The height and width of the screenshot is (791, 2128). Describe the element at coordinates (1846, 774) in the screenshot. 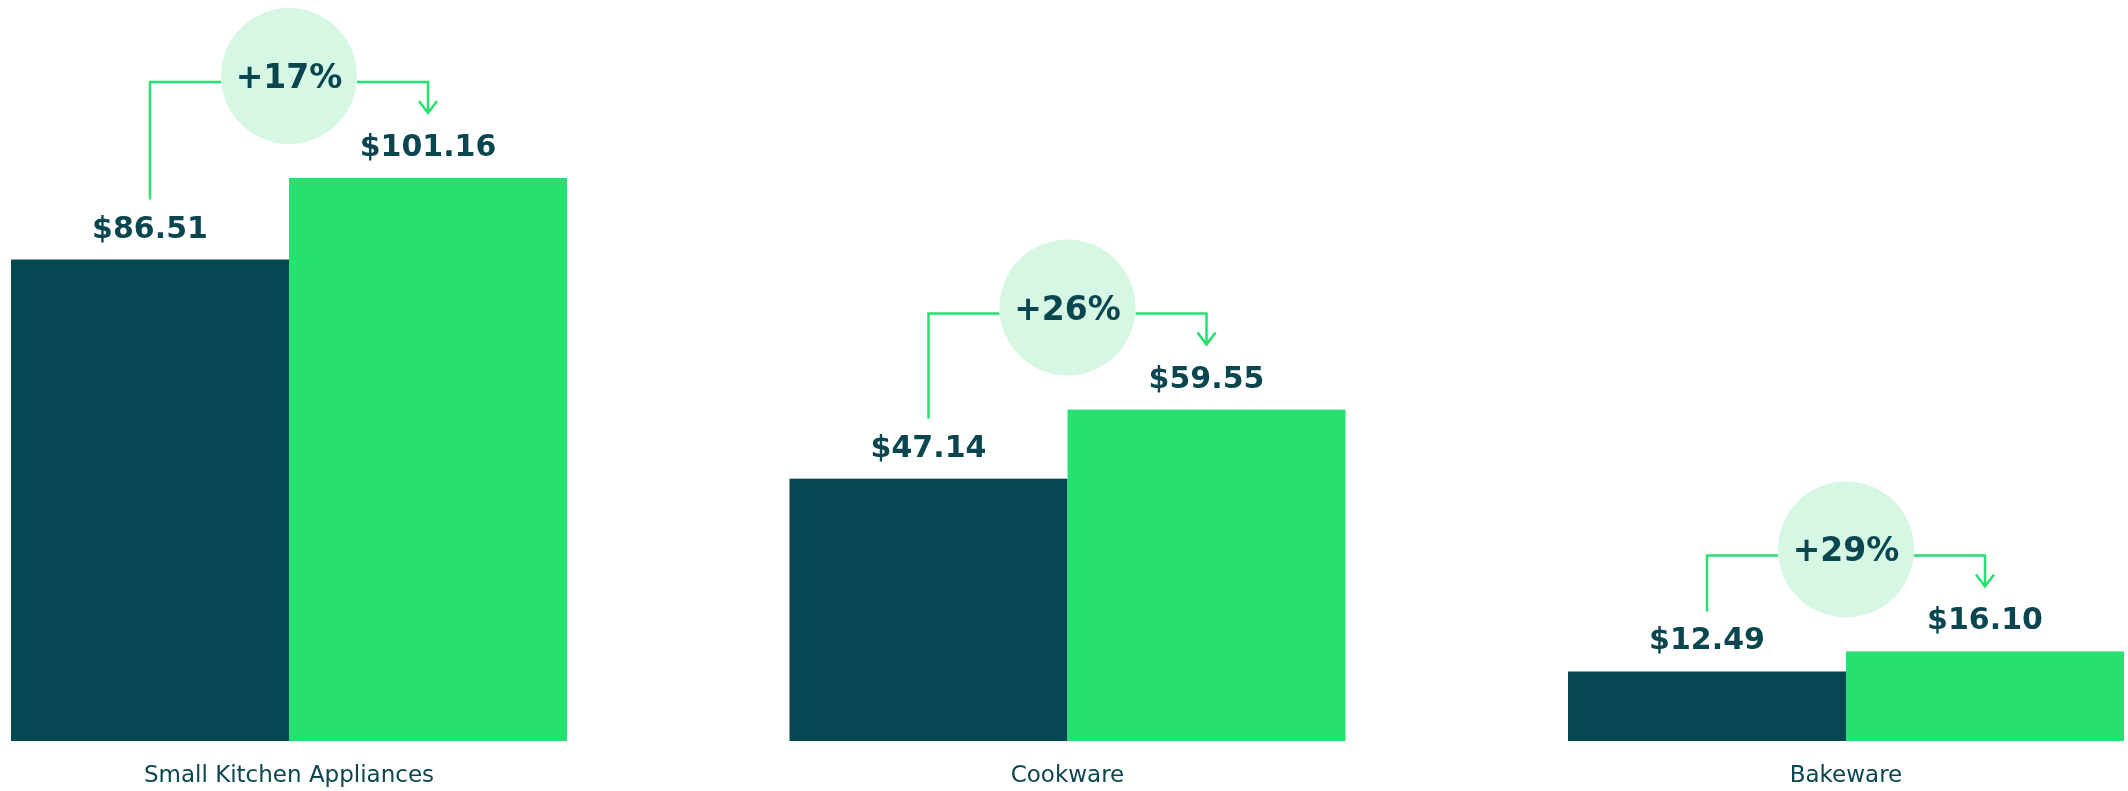

I see `x-tick-label: Bakeware` at that location.